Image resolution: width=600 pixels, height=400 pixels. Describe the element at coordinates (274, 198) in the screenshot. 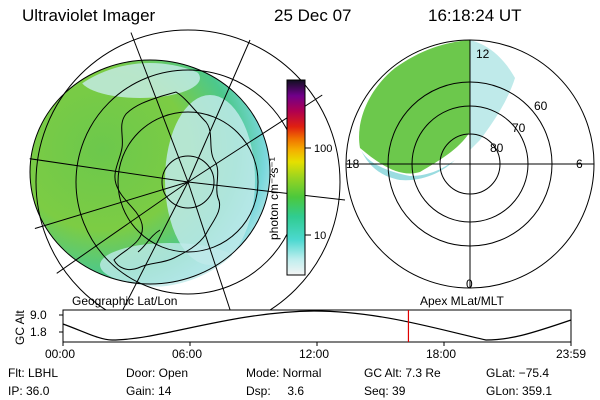

I see `colorbar-unit: photon cm⁻²s⁻¹` at that location.